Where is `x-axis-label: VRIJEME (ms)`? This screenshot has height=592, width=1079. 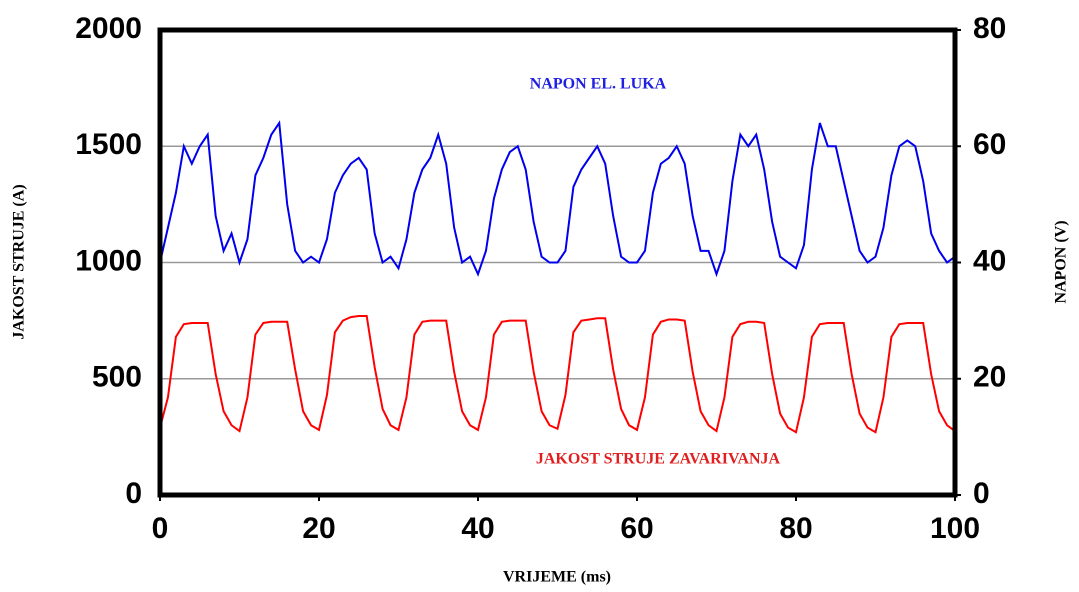 x-axis-label: VRIJEME (ms) is located at coordinates (557, 577).